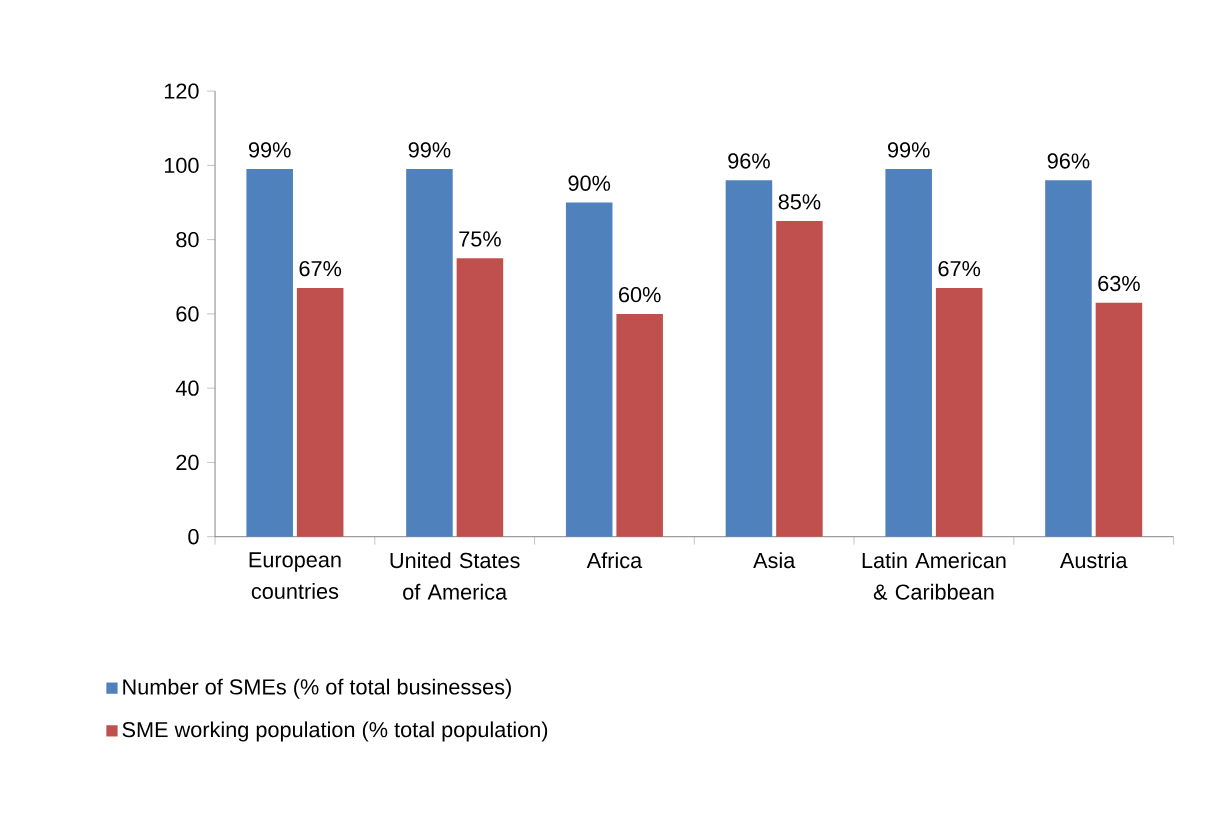 This screenshot has height=821, width=1232. Describe the element at coordinates (480, 239) in the screenshot. I see `data-label: 75%` at that location.